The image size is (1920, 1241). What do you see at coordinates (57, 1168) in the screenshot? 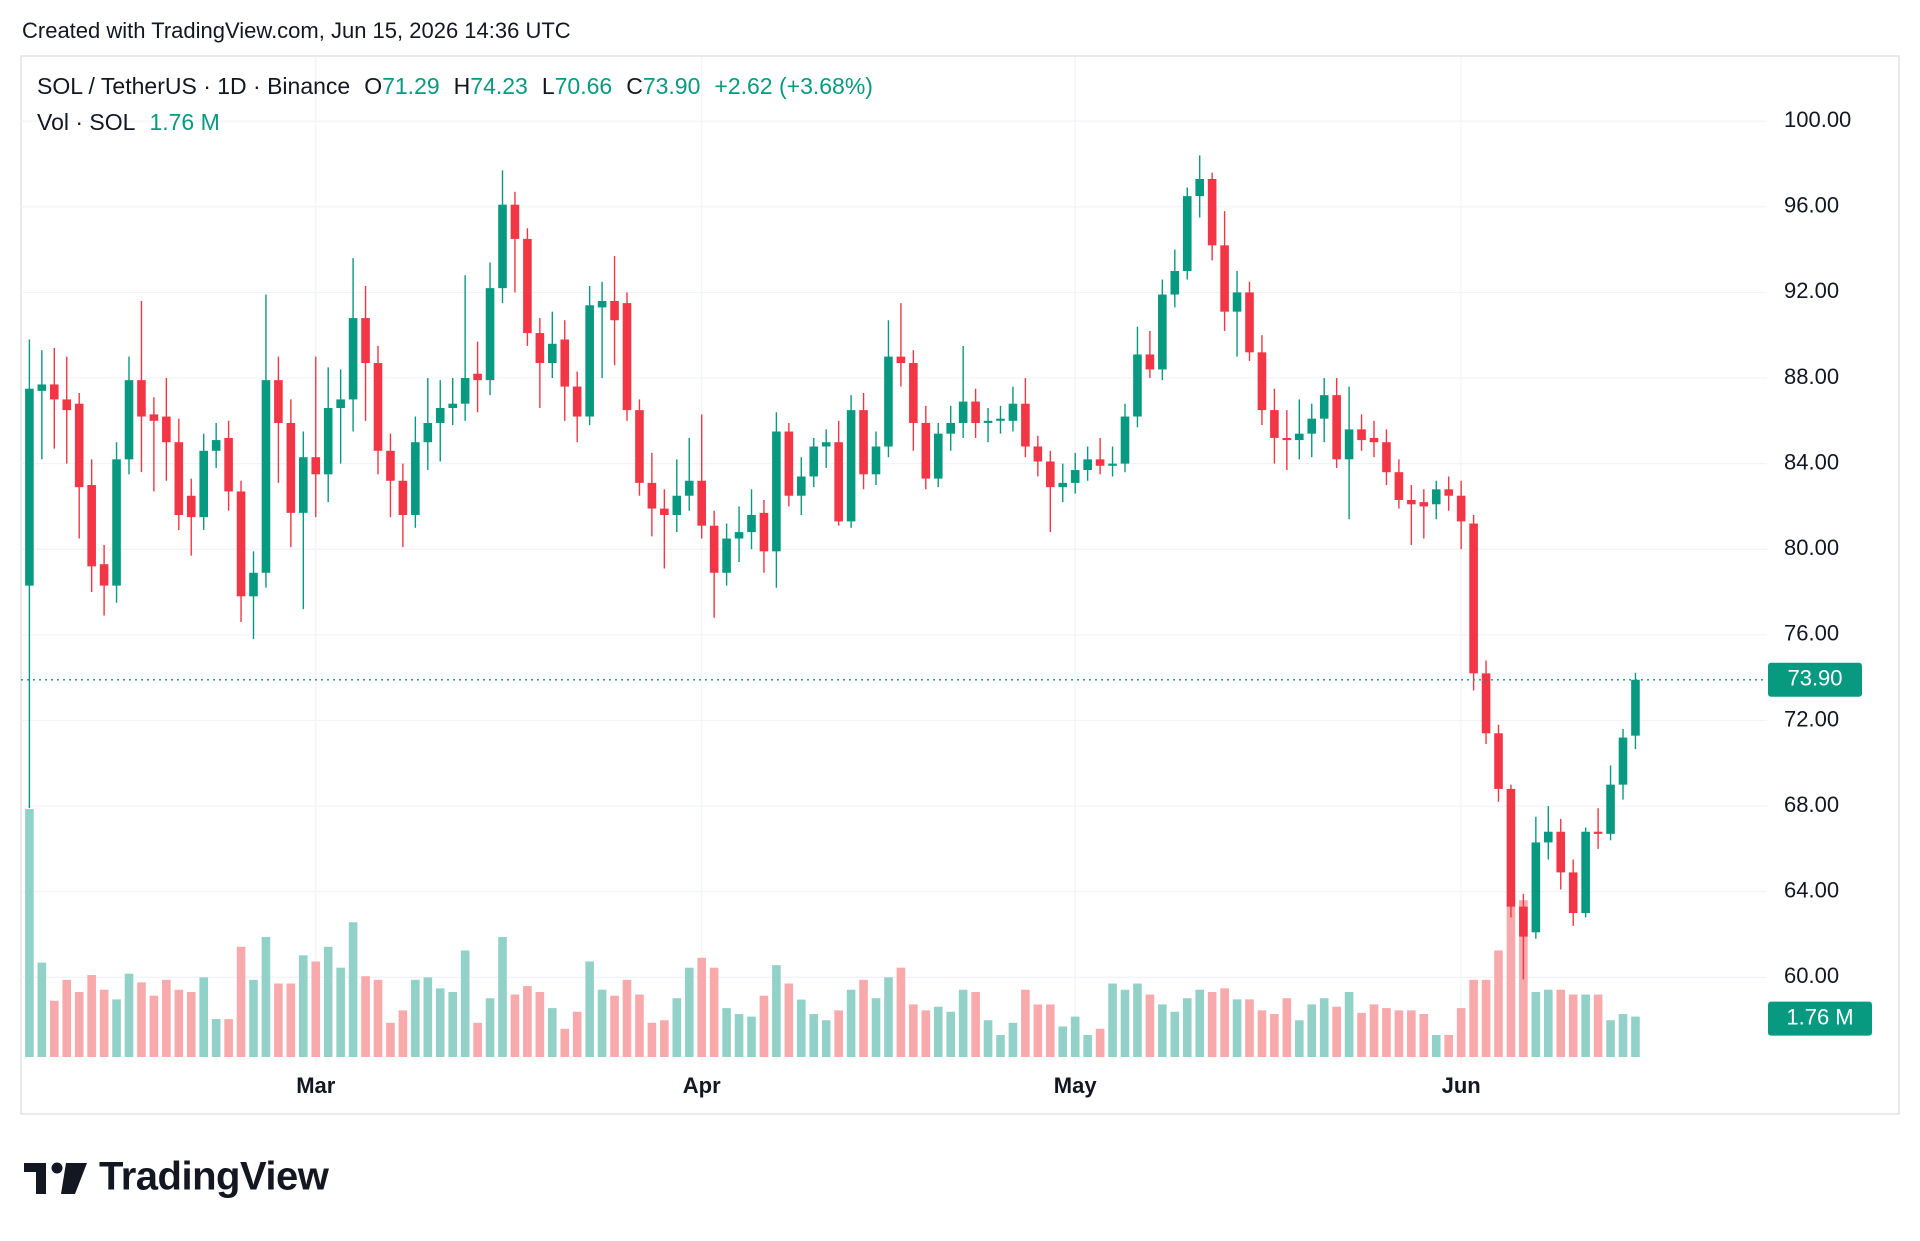
I see `logo-shape` at bounding box center [57, 1168].